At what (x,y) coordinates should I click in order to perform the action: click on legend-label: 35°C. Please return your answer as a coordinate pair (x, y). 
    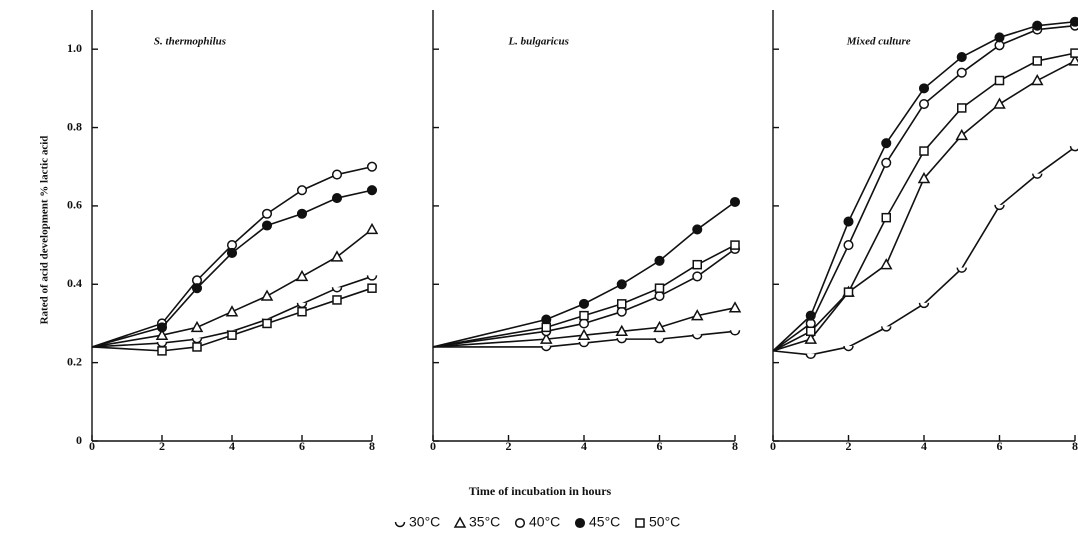
    Looking at the image, I should click on (484, 522).